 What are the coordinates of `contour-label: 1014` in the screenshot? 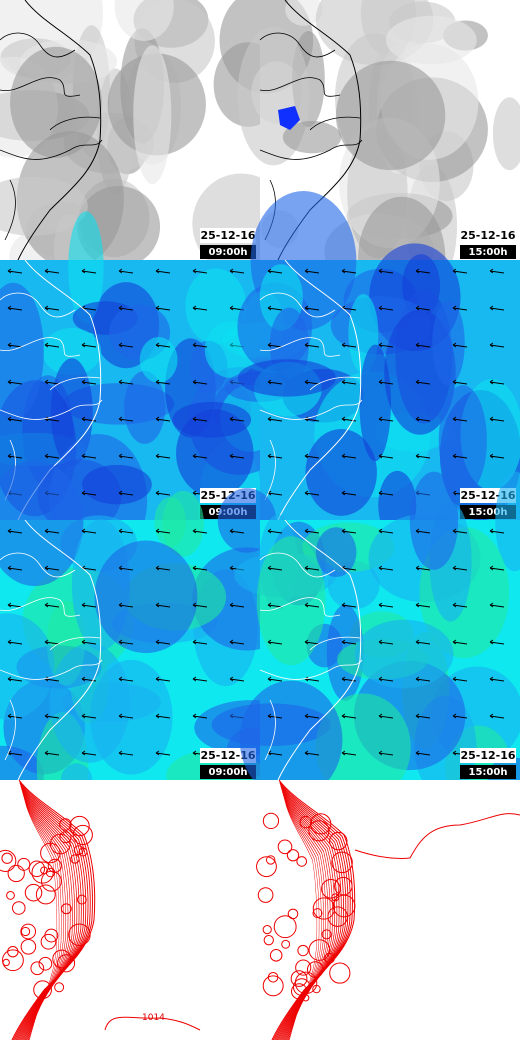 It's located at (153, 1018).